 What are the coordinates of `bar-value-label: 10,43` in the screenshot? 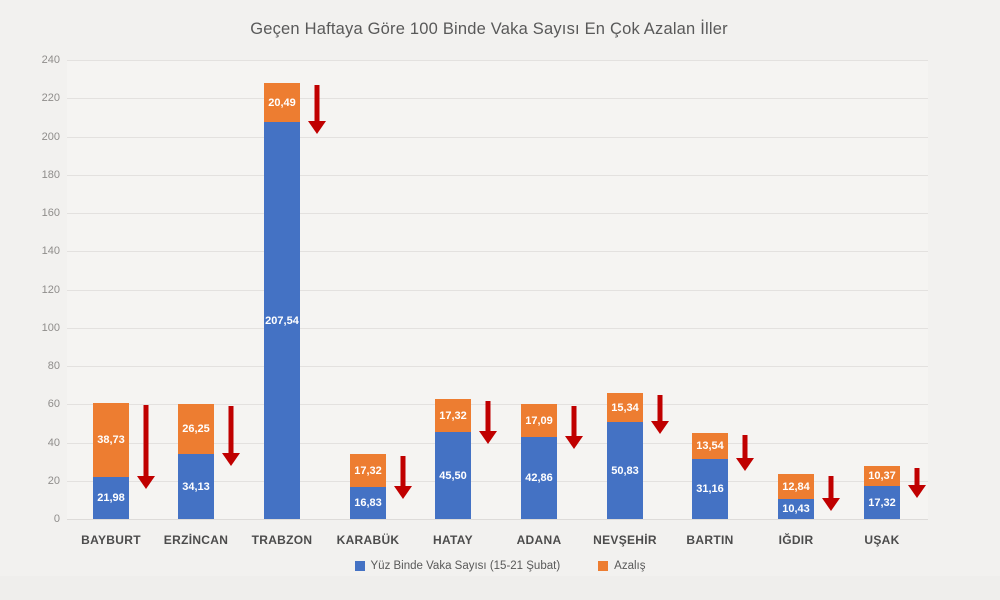 It's located at (796, 509).